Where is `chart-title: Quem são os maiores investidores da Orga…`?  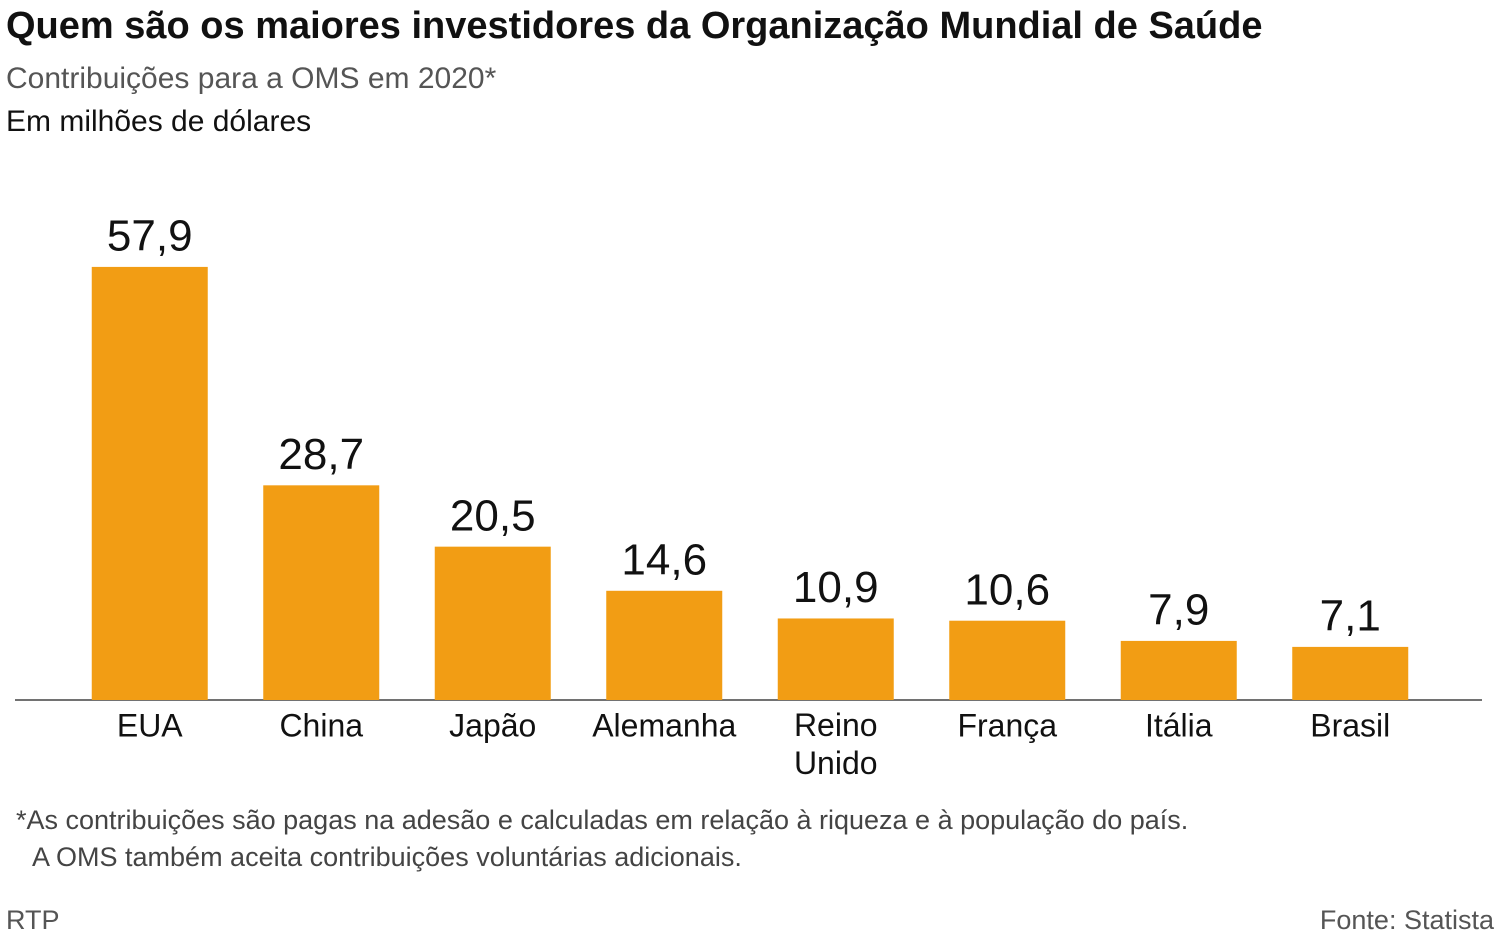
chart-title: Quem são os maiores investidores da Orga… is located at coordinates (634, 26).